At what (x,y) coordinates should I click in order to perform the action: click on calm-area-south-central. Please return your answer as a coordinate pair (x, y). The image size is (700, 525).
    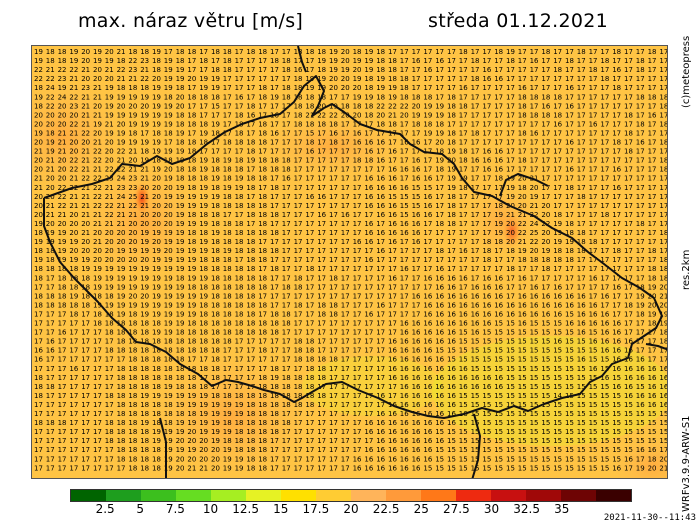
    Looking at the image, I should click on (372, 386).